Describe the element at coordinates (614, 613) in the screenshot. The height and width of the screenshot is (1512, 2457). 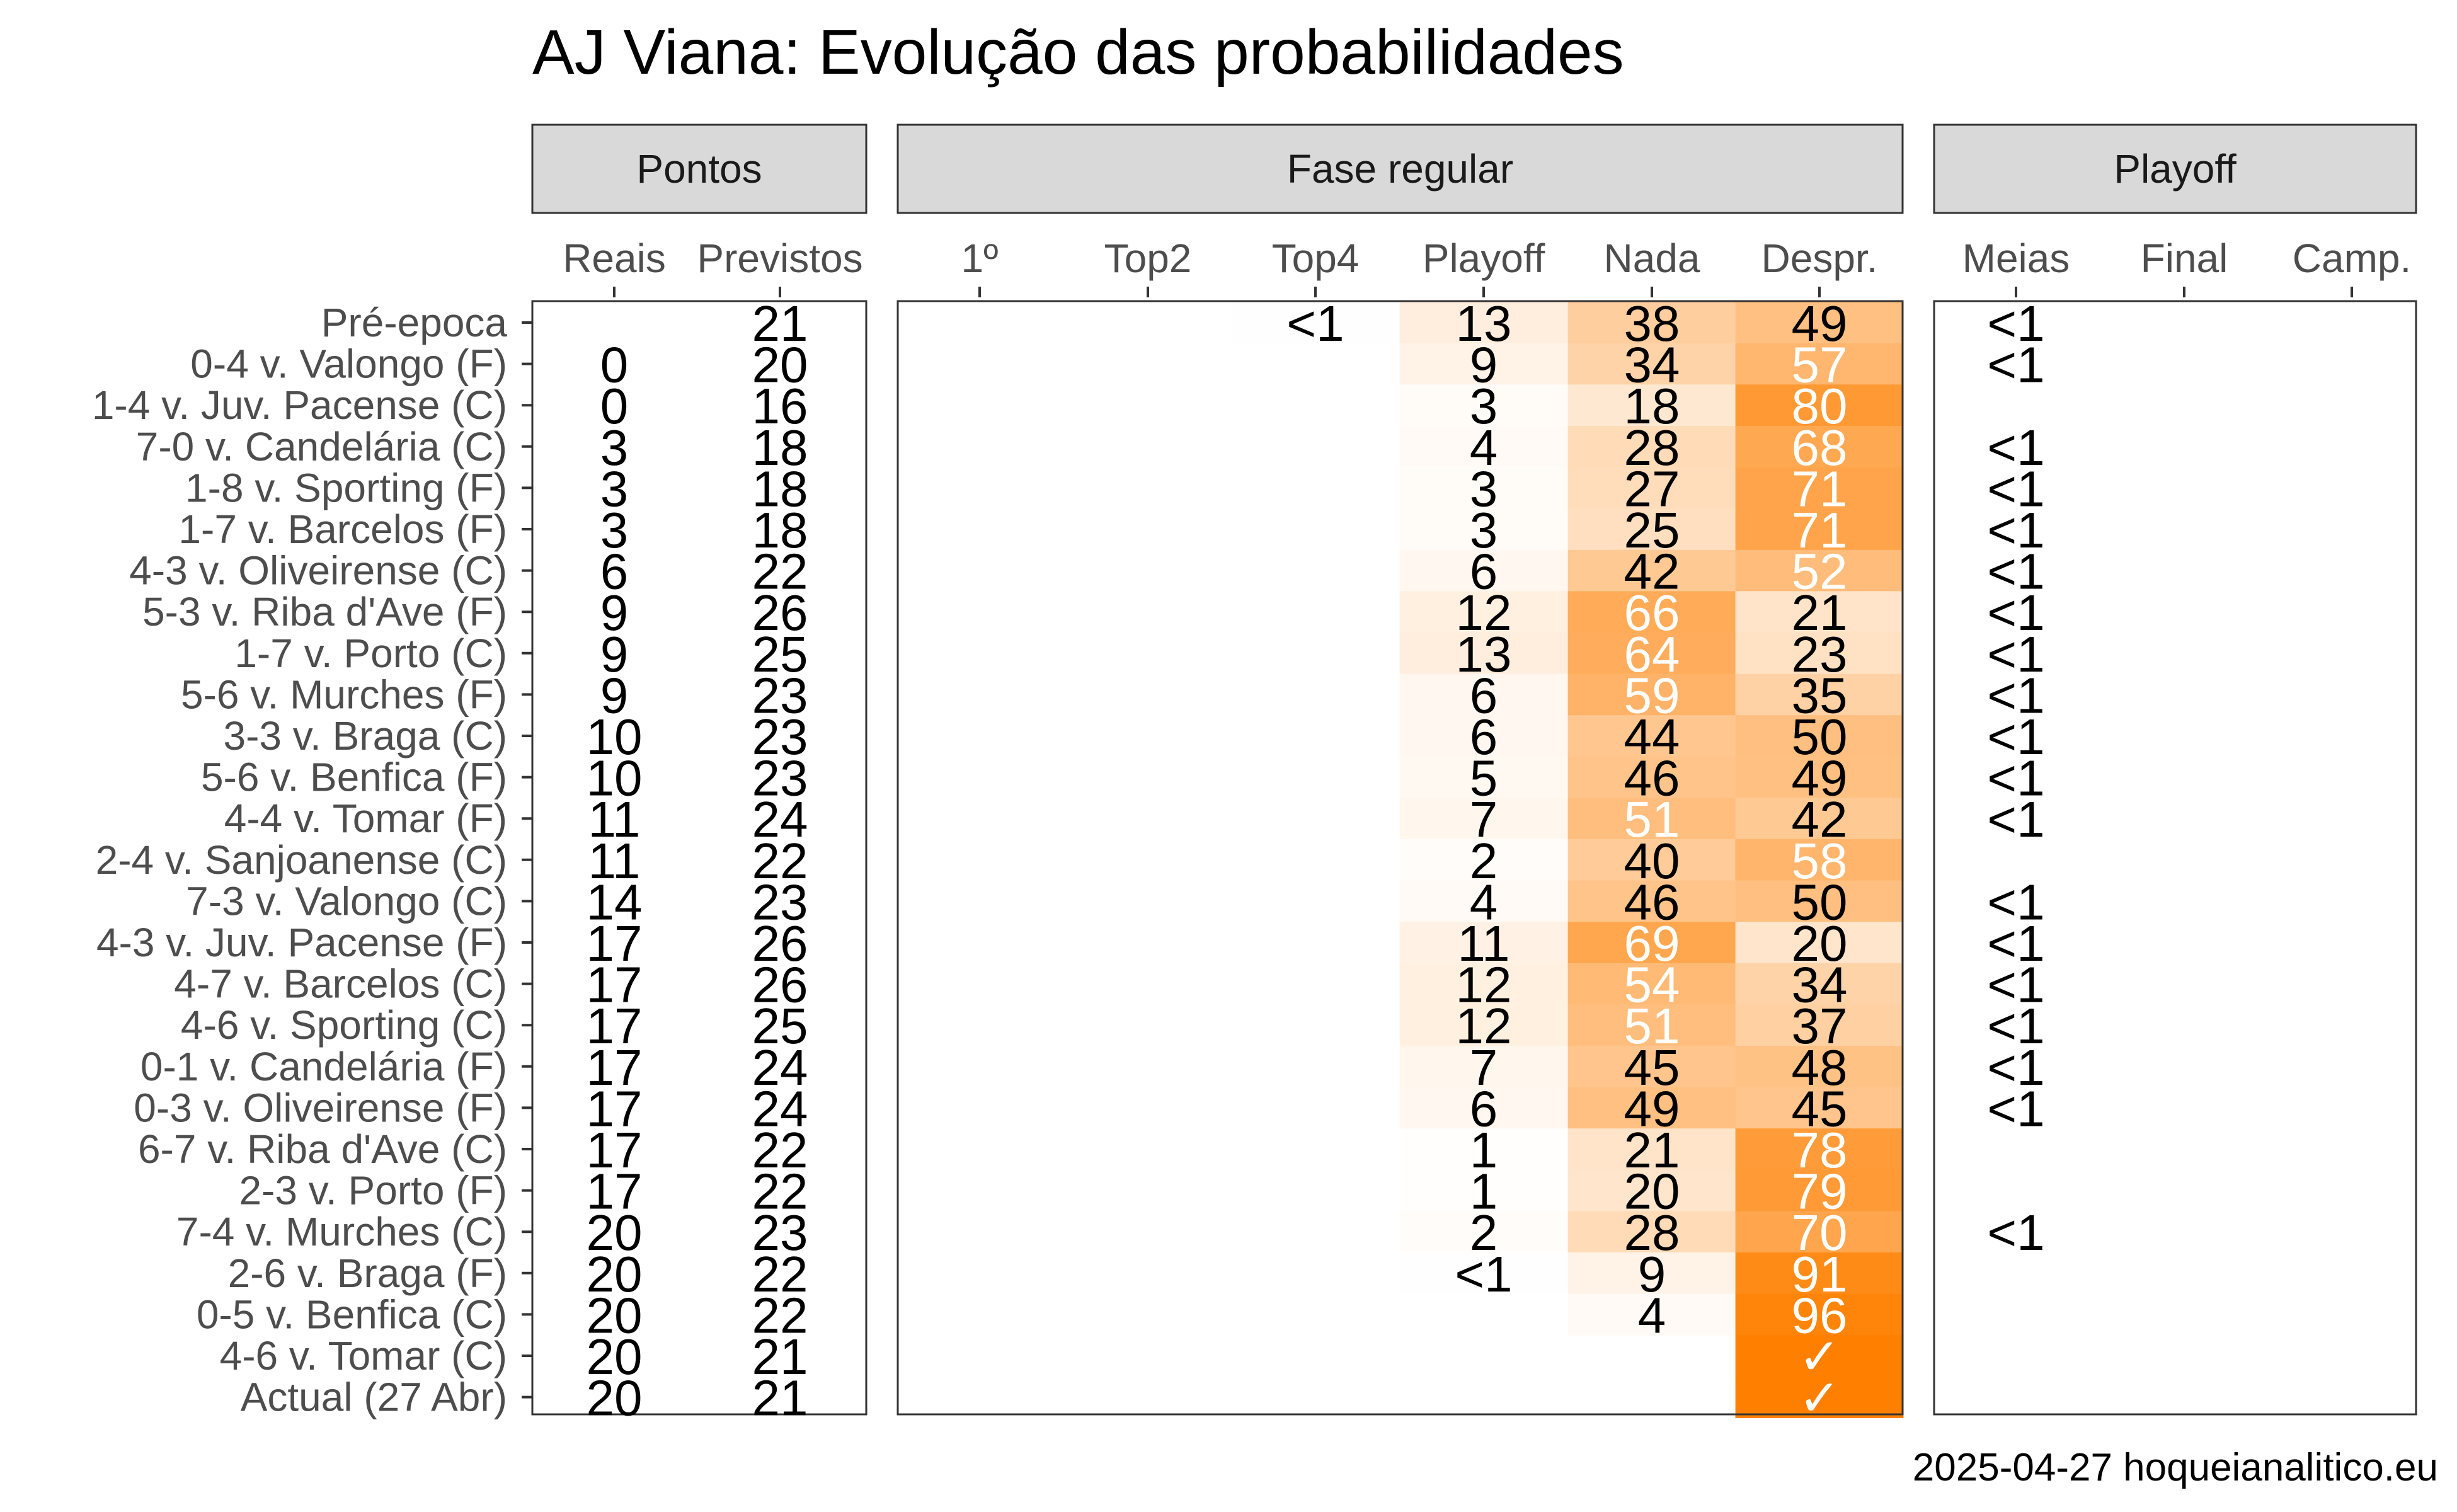
I see `value-reais-7: 9` at that location.